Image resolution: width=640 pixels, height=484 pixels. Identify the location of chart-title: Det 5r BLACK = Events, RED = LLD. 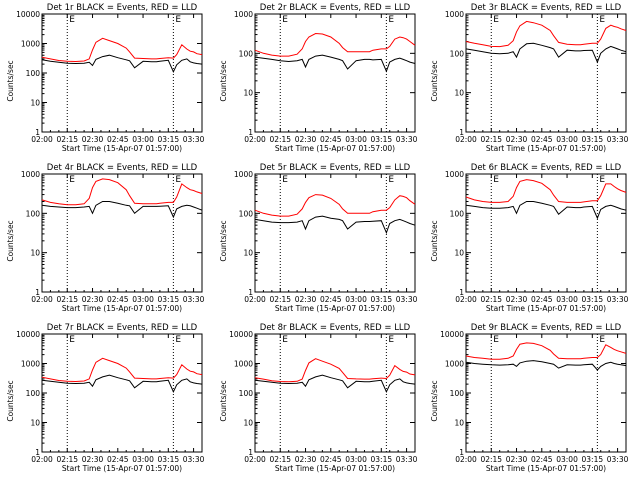
(335, 168).